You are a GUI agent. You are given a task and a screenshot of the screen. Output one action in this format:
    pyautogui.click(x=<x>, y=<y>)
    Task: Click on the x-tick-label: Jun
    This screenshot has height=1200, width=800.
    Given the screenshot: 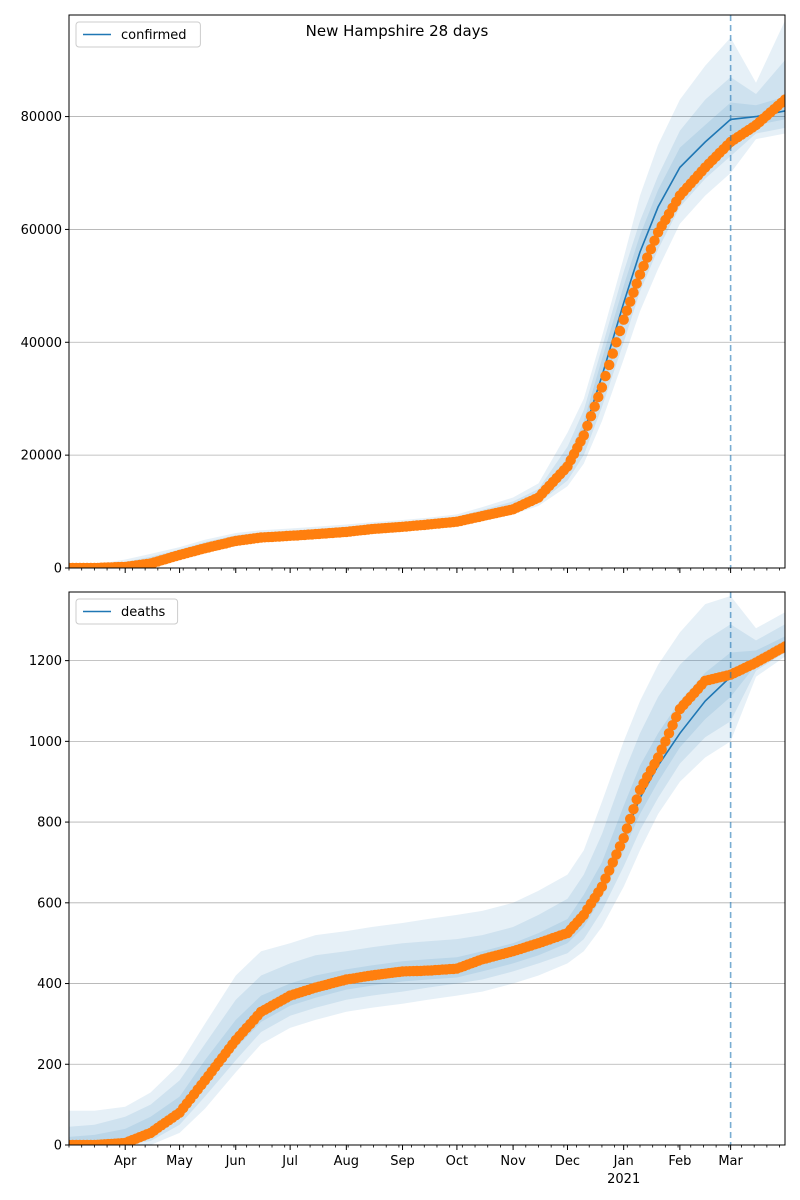 What is the action you would take?
    pyautogui.click(x=235, y=1161)
    